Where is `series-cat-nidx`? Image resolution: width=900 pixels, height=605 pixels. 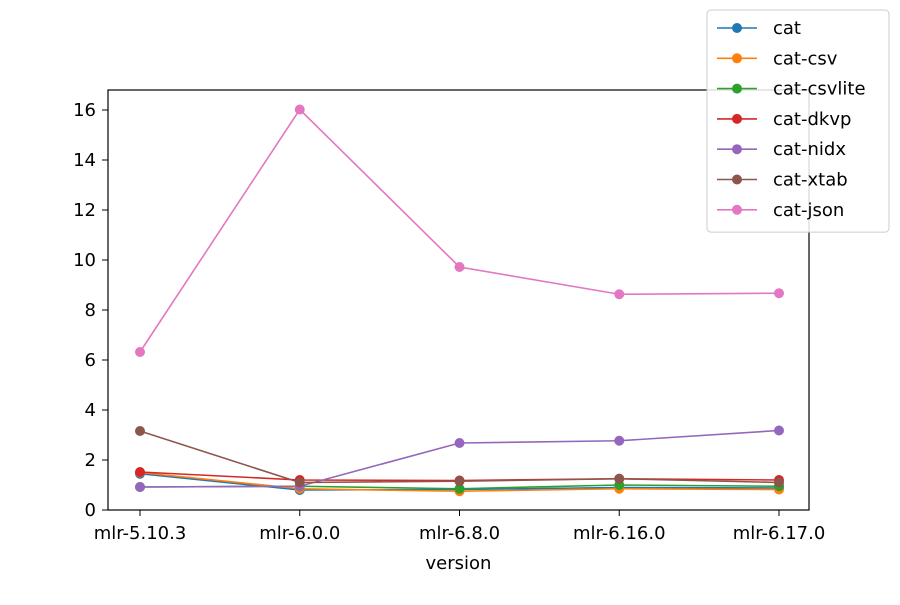
series-cat-nidx is located at coordinates (459, 458).